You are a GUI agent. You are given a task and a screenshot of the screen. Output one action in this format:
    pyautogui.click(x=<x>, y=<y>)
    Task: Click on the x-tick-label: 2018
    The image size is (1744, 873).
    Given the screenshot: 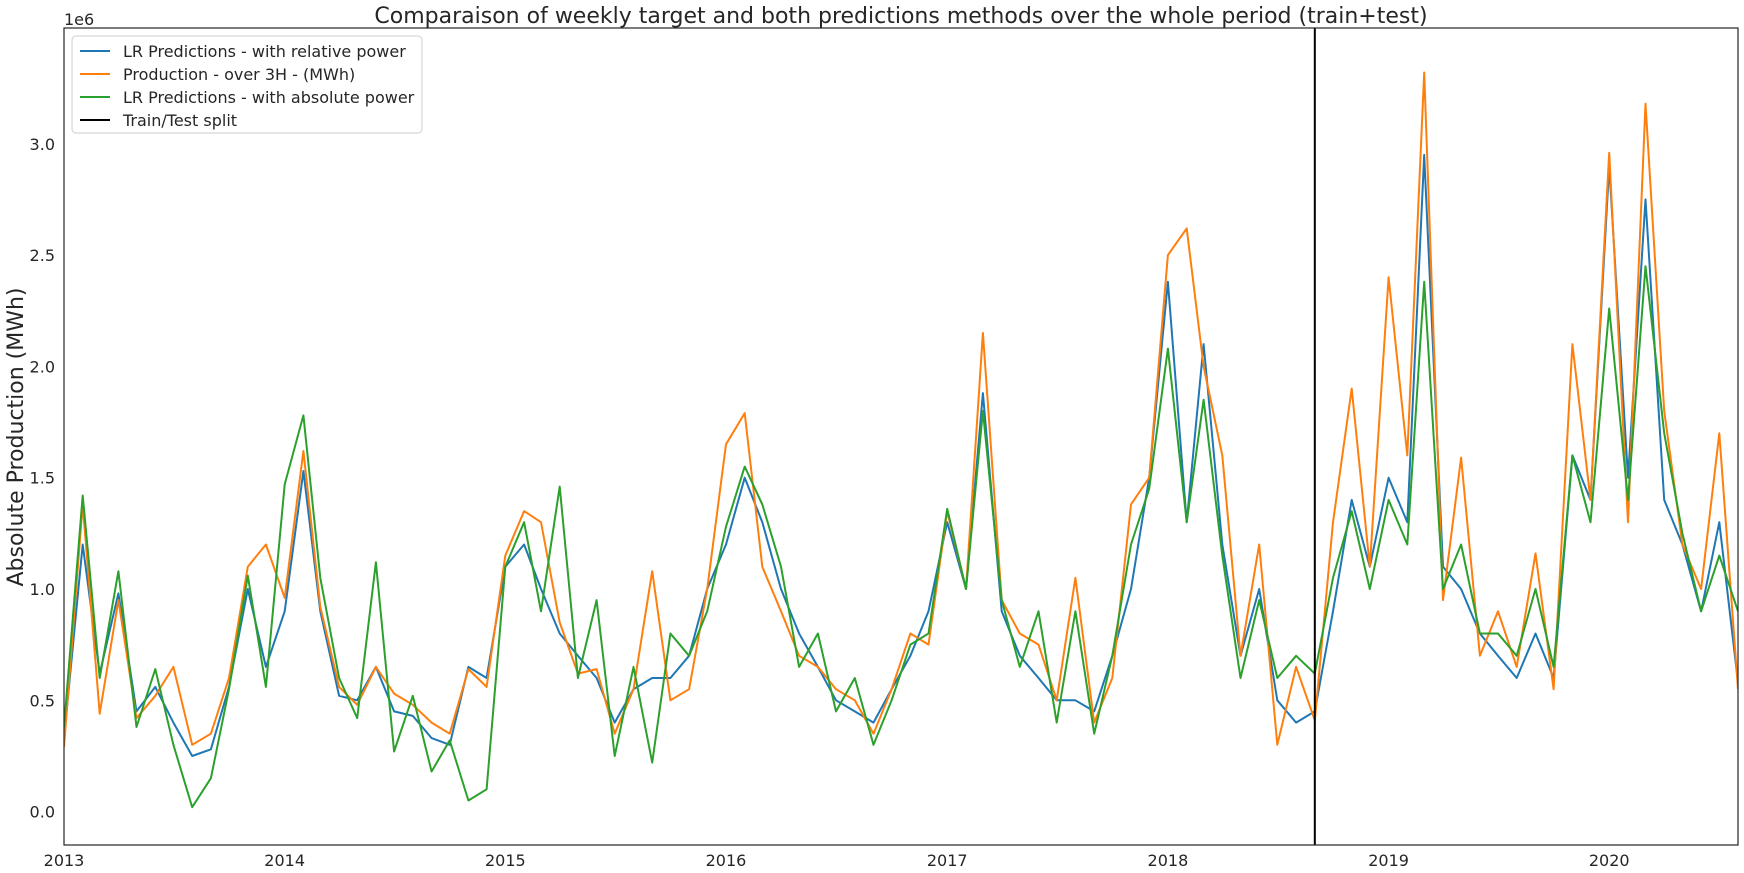 What is the action you would take?
    pyautogui.click(x=1168, y=860)
    